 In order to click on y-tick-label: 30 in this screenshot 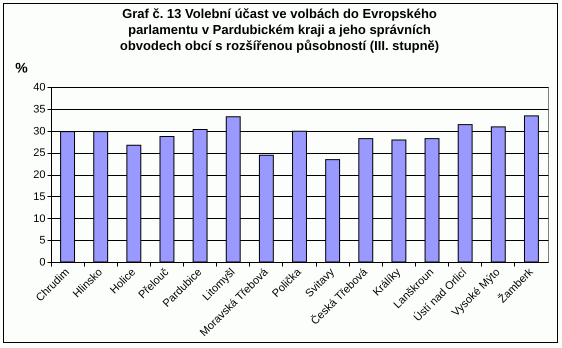, I will do `click(39, 131)`.